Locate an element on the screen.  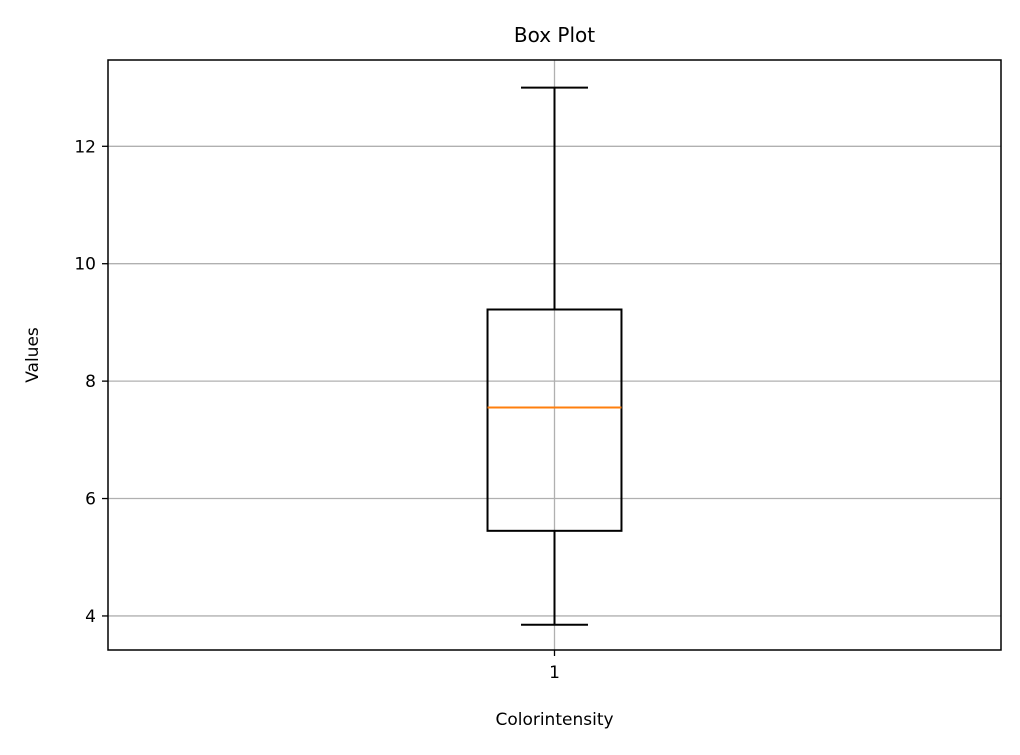
y-tick-label: 4 is located at coordinates (90, 617).